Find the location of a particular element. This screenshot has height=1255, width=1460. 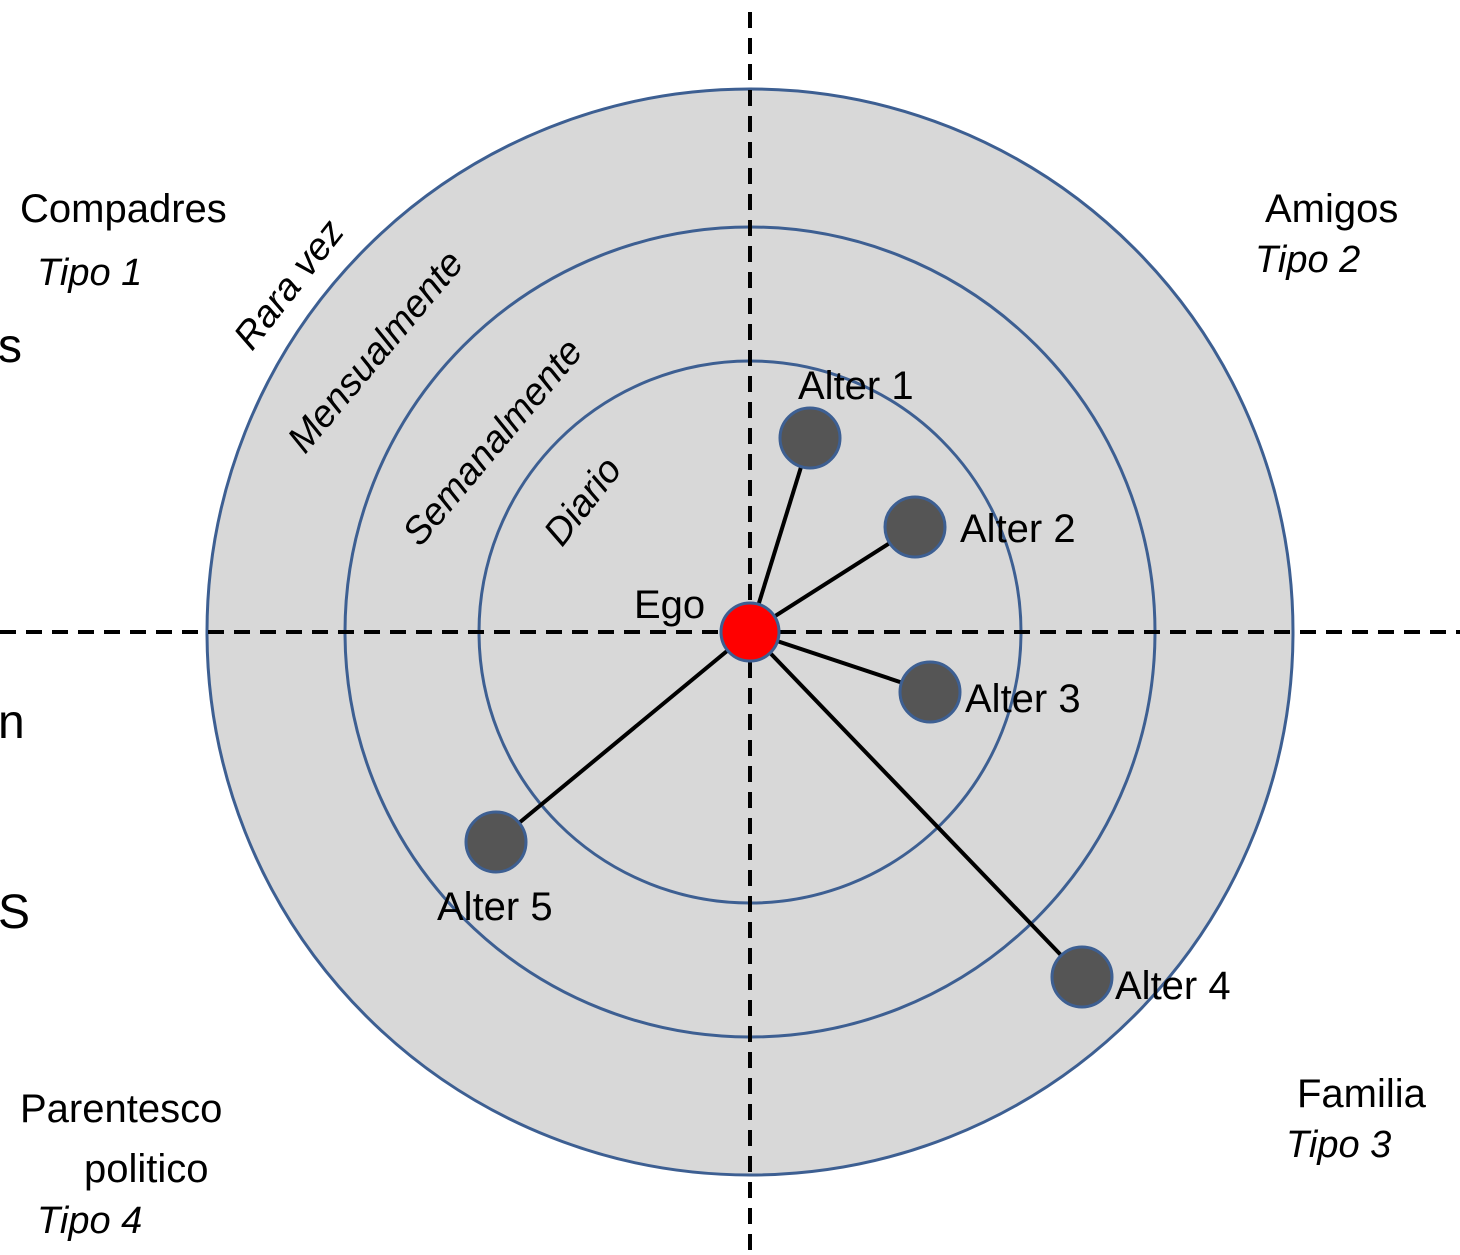

quadrant-top-right-type: Tipo 2 is located at coordinates (1307, 260).